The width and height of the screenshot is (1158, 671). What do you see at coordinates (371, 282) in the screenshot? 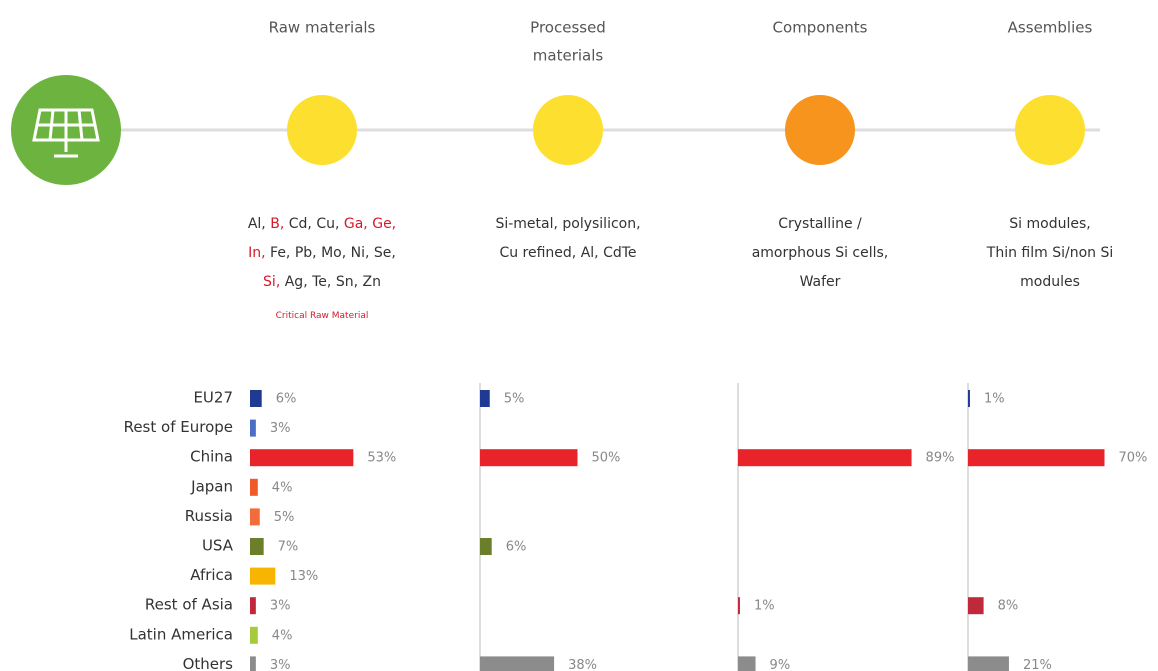
I see `material: Zn` at bounding box center [371, 282].